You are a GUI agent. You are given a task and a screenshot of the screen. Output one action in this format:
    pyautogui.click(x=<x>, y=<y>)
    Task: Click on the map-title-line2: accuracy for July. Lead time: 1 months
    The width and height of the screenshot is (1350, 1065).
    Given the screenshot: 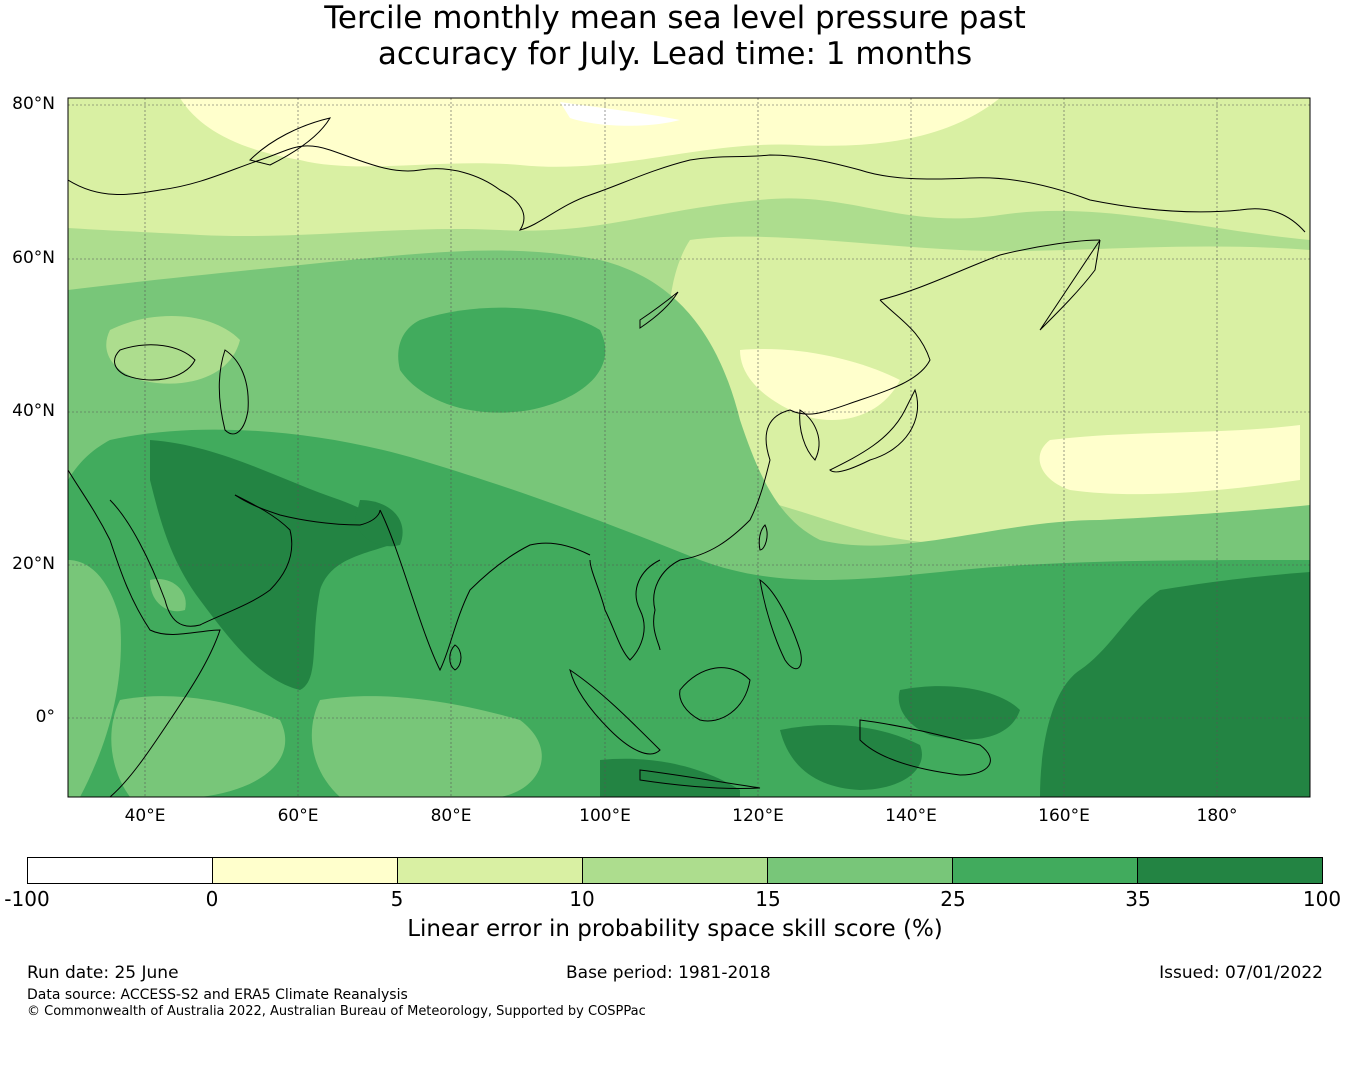 What is the action you would take?
    pyautogui.click(x=675, y=54)
    